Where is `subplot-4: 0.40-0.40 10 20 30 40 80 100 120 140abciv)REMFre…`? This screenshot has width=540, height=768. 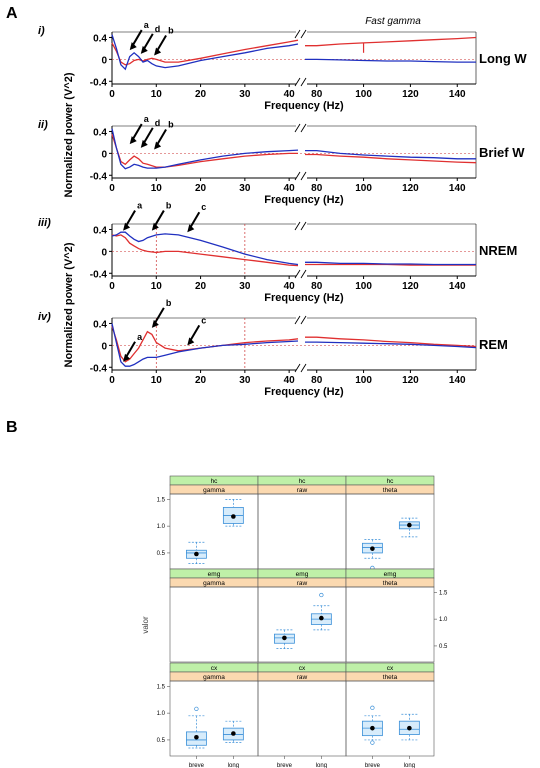 subplot-4: 0.40-0.40 10 20 30 40 80 100 120 140abciv)REMFre… is located at coordinates (273, 348).